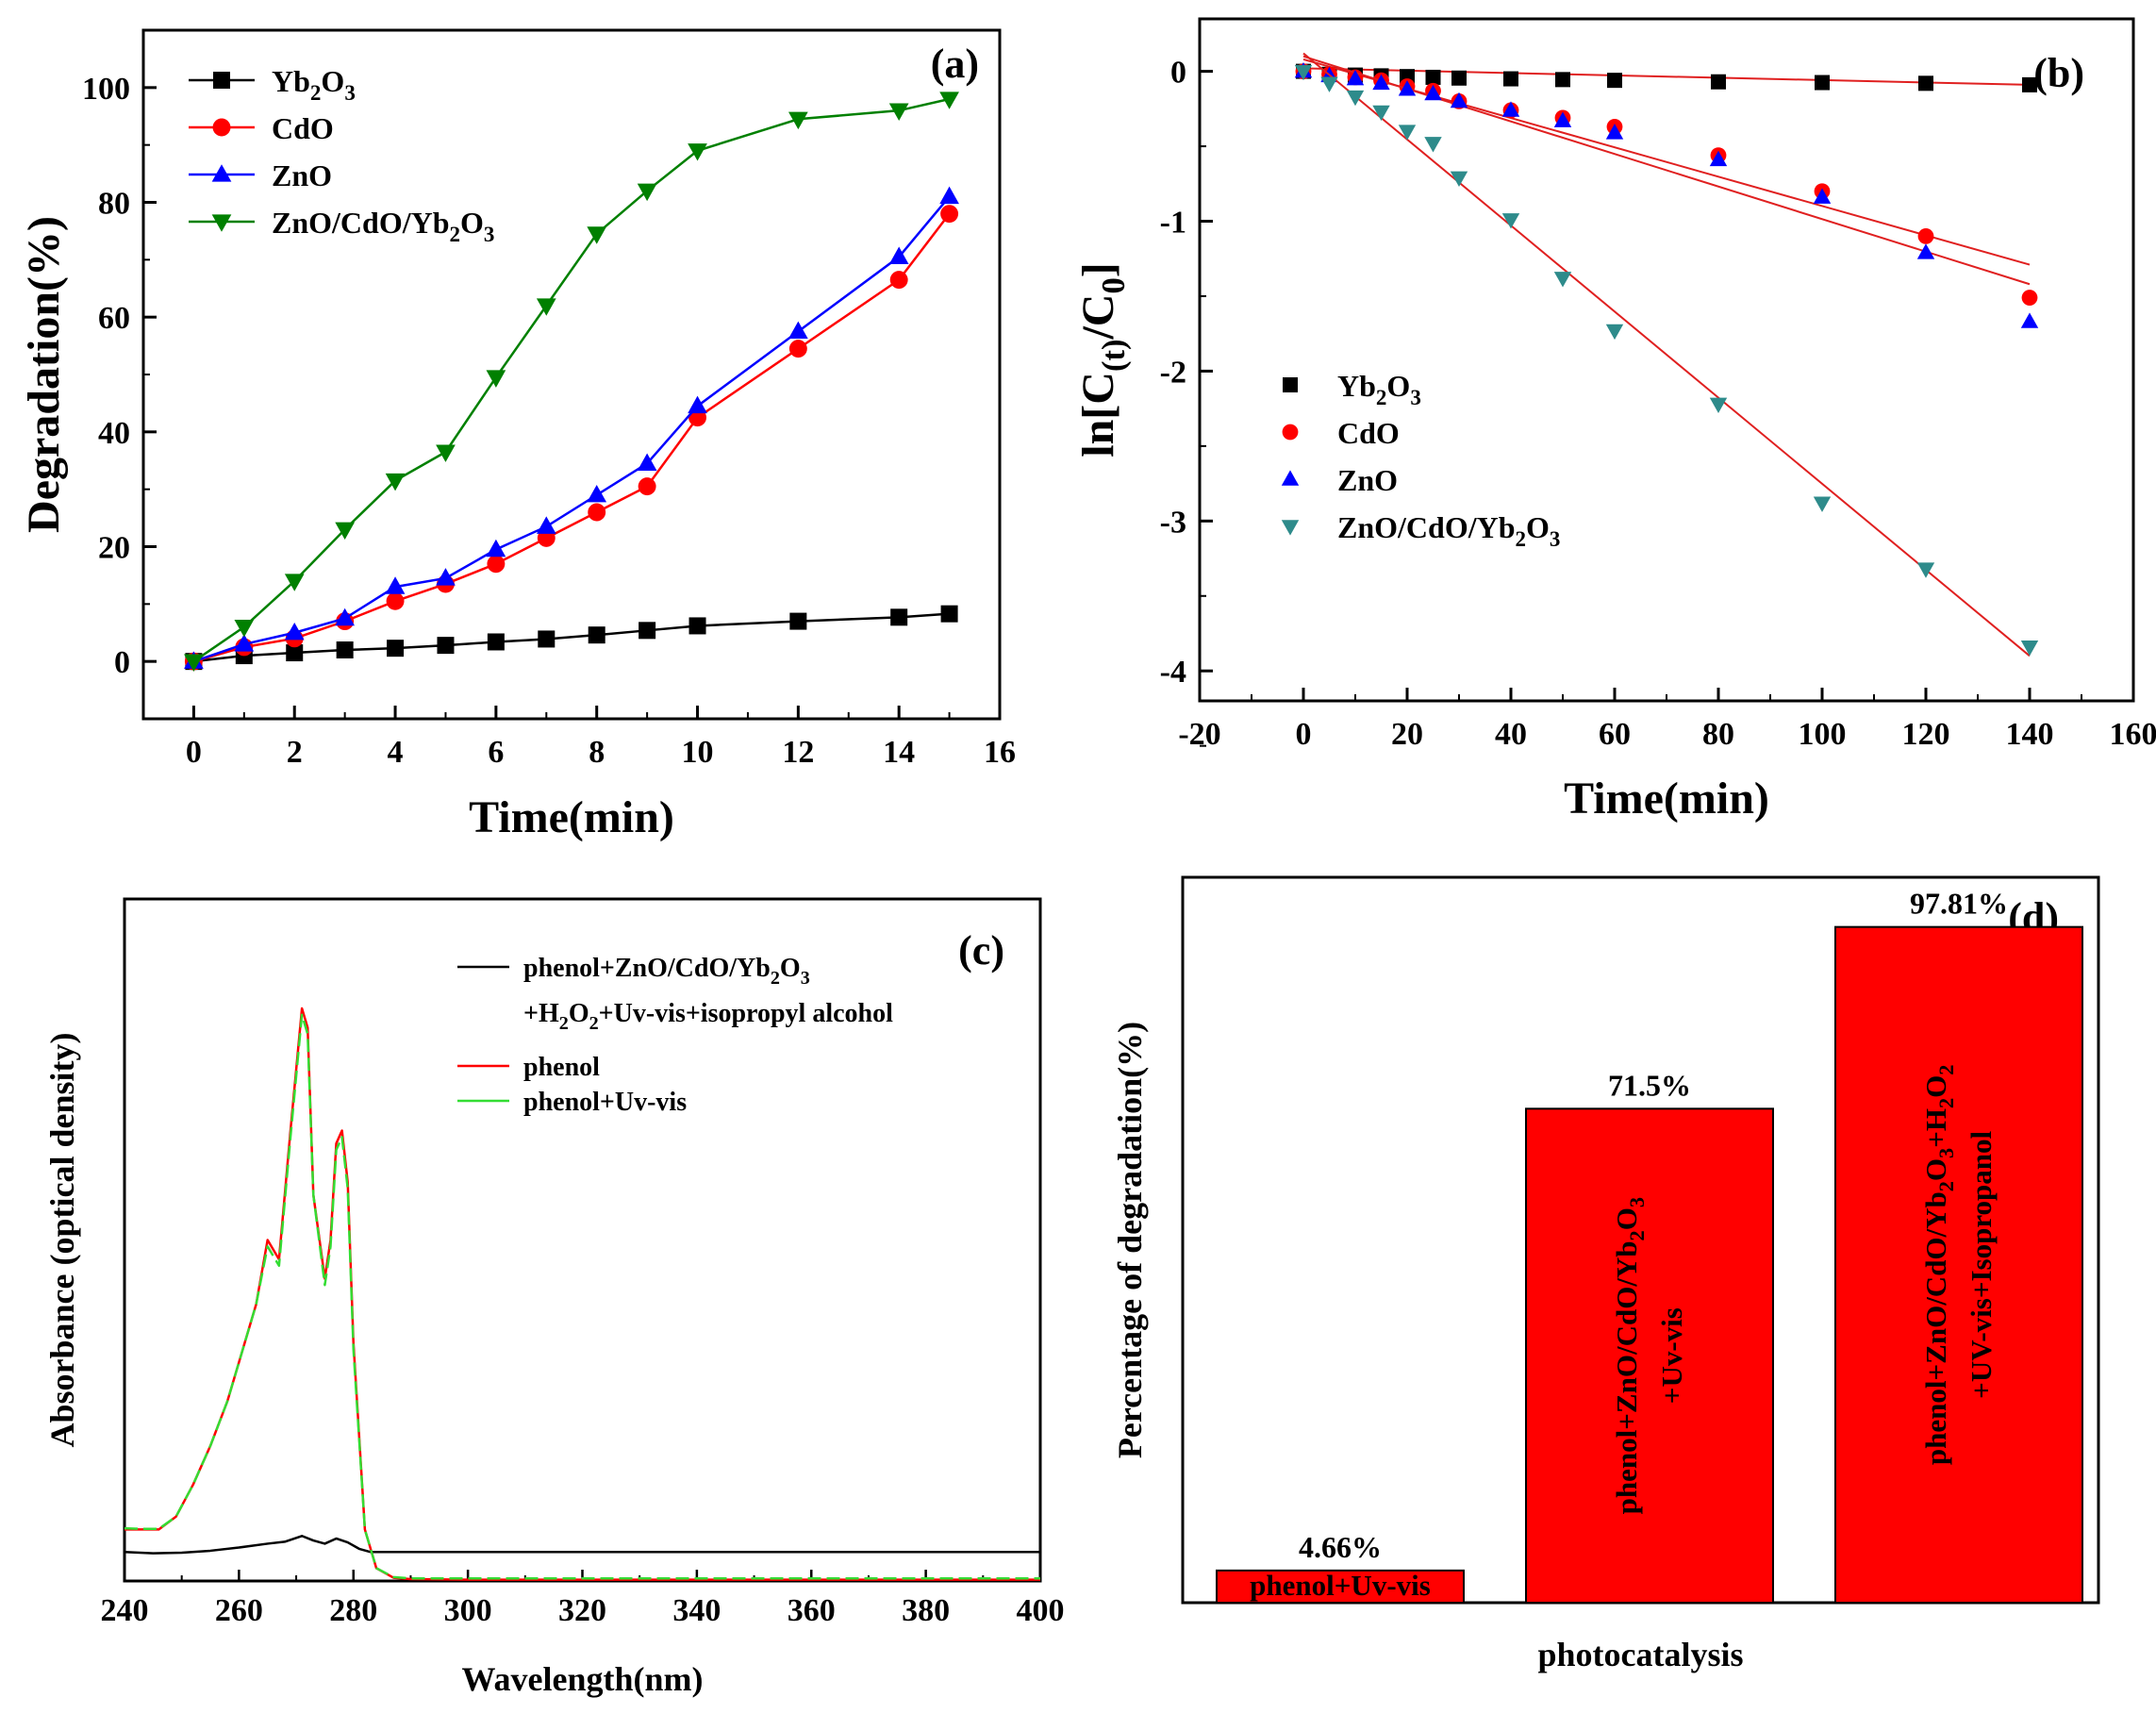 This screenshot has height=1714, width=2156. I want to click on legend-label-Yb2O3: Yb2O3, so click(314, 84).